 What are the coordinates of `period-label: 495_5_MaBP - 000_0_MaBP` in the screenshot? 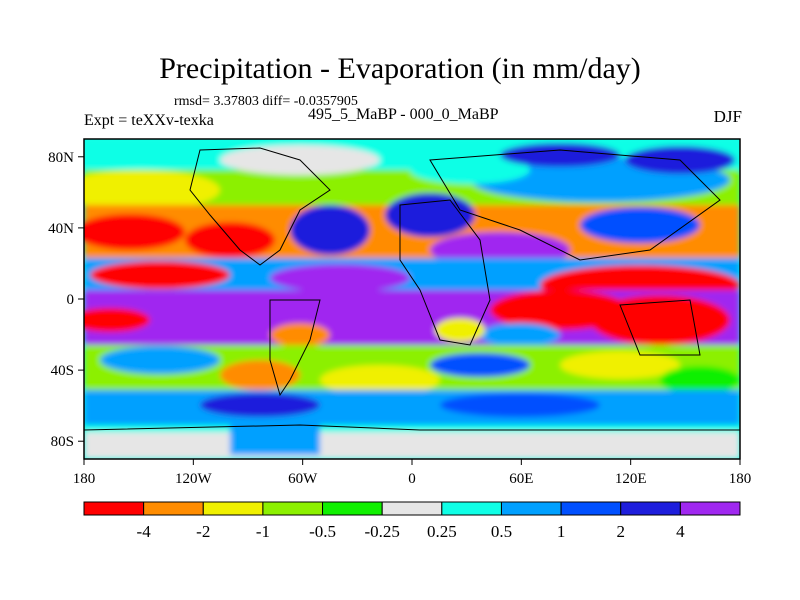 It's located at (403, 114).